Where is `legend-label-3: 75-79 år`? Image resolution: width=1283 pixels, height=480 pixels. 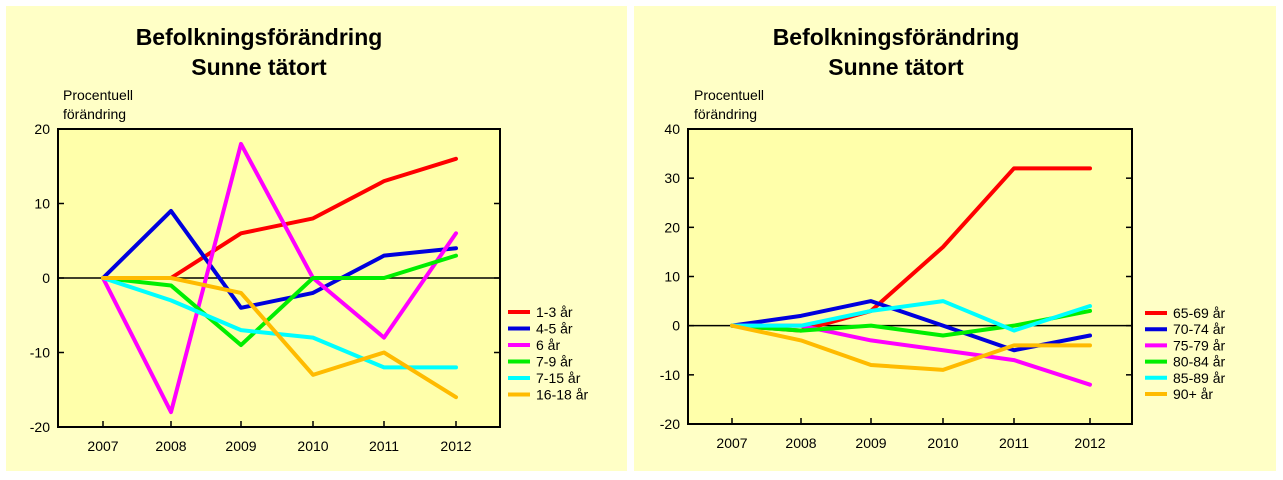
legend-label-3: 75-79 år is located at coordinates (1199, 345).